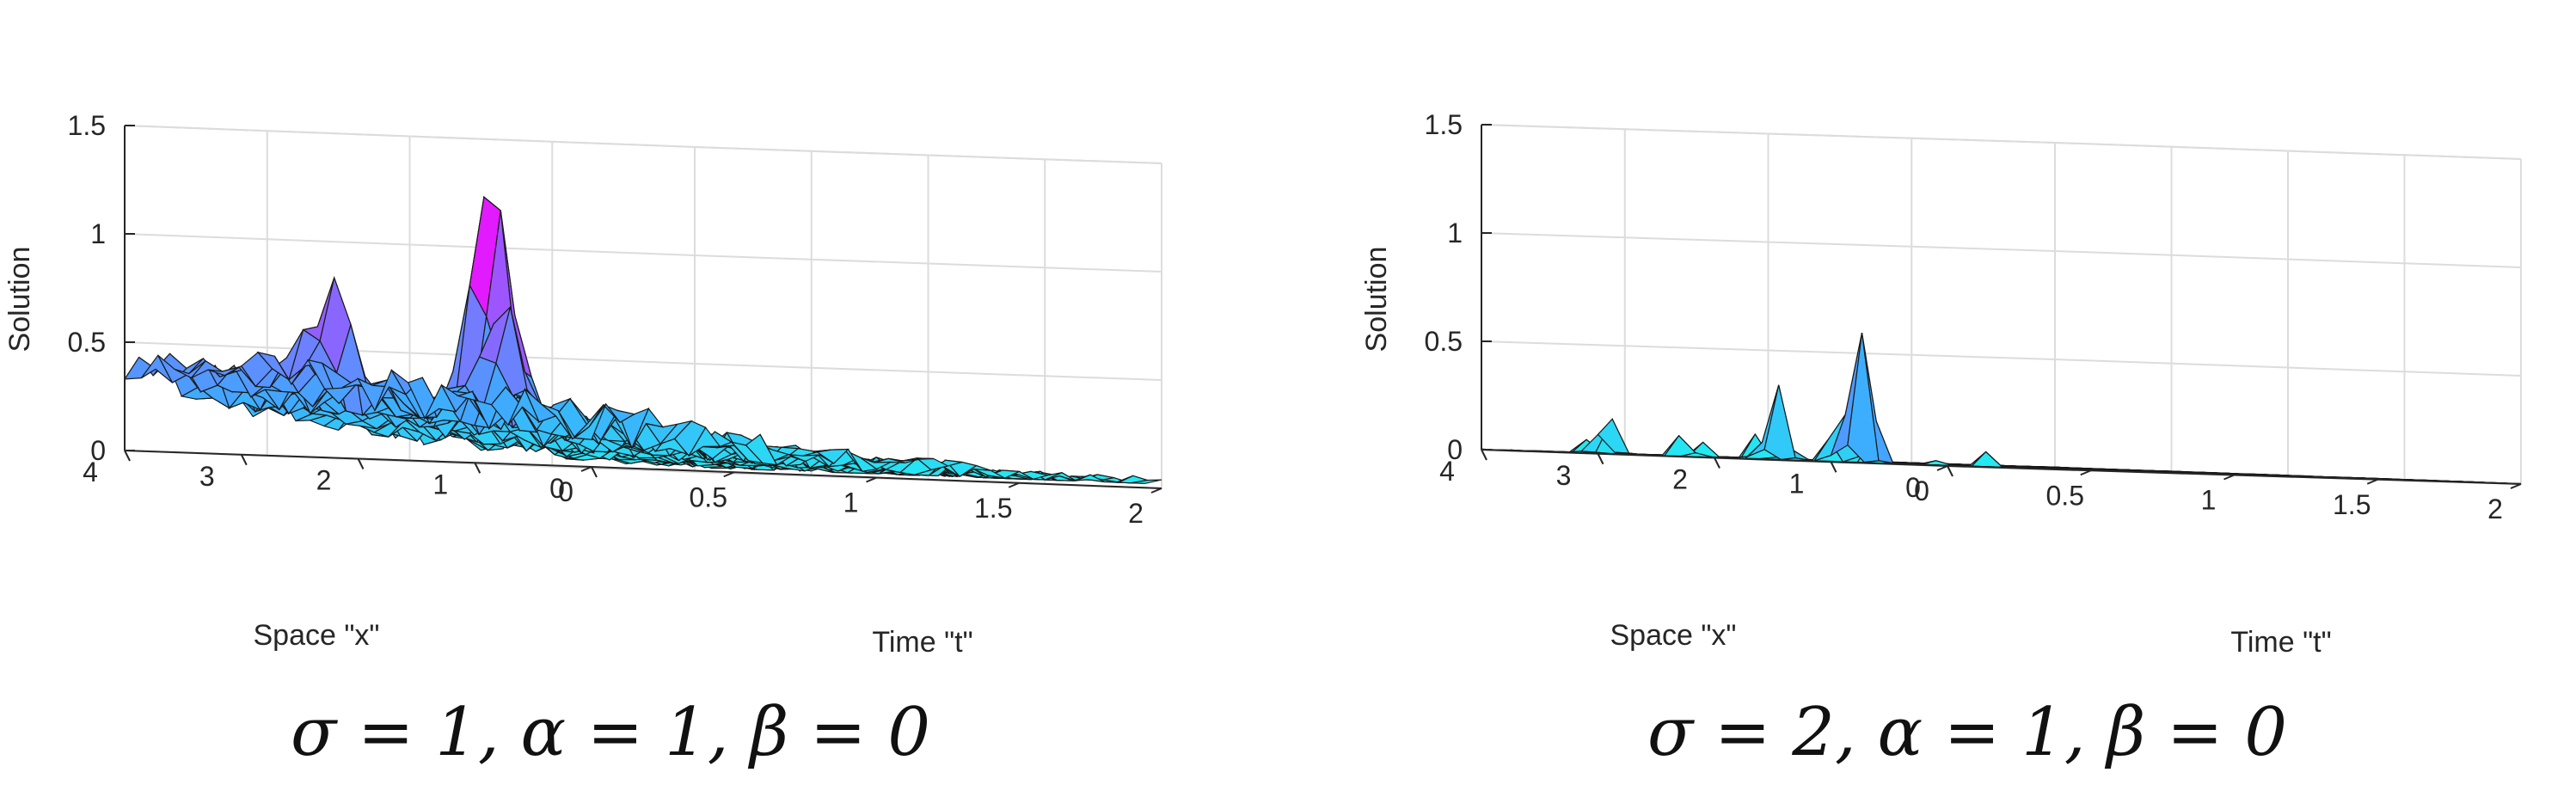 This screenshot has height=791, width=2576. What do you see at coordinates (1967, 732) in the screenshot?
I see `caption: σ = 2, α = 1, β = 0` at bounding box center [1967, 732].